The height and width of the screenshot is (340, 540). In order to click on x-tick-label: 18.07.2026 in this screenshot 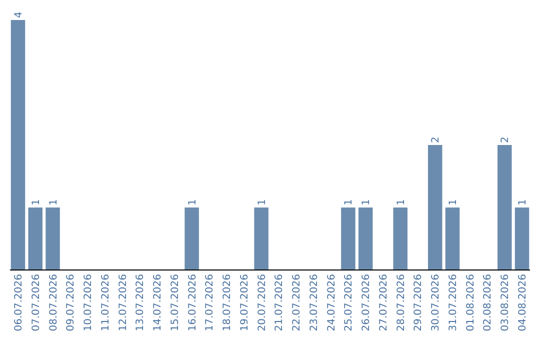, I will do `click(228, 303)`.